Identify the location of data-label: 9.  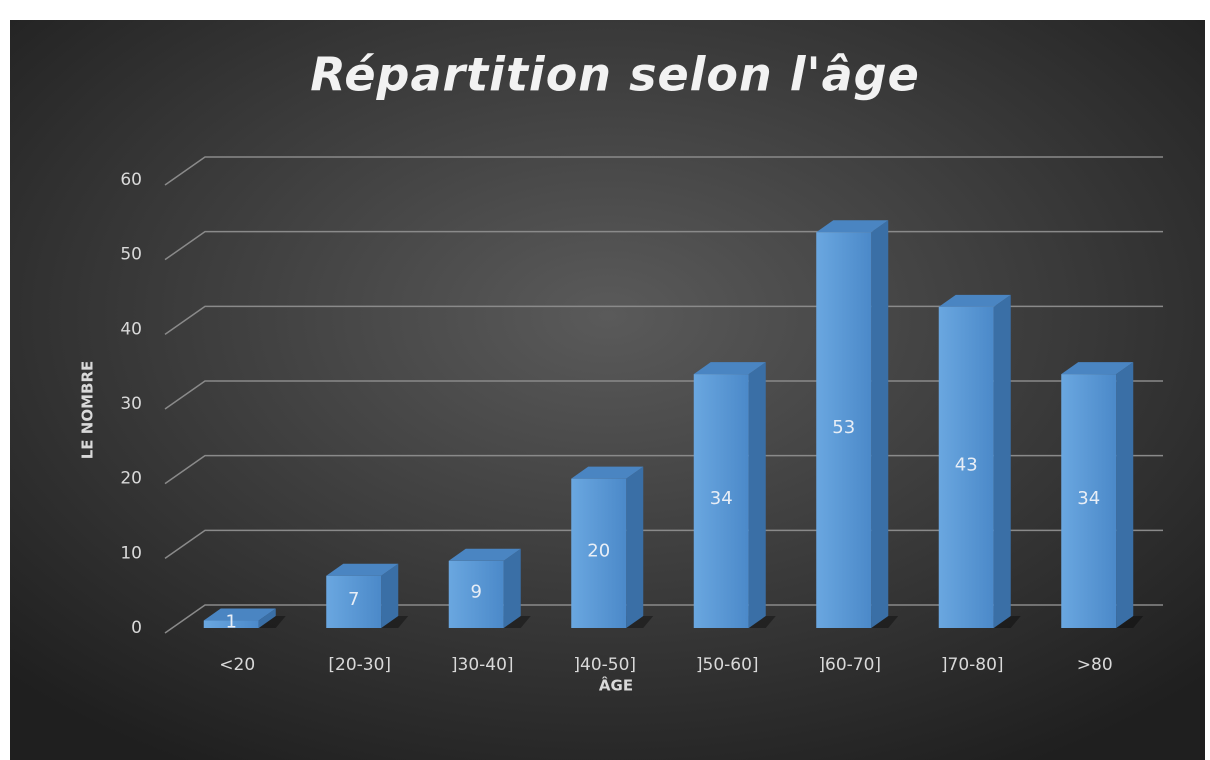
(476, 591).